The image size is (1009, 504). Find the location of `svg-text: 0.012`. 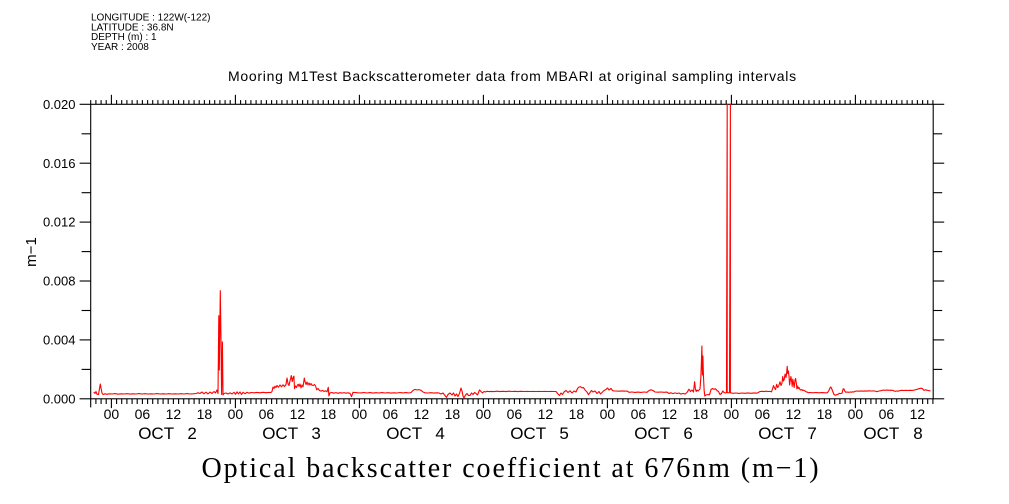

svg-text: 0.012 is located at coordinates (59, 222).